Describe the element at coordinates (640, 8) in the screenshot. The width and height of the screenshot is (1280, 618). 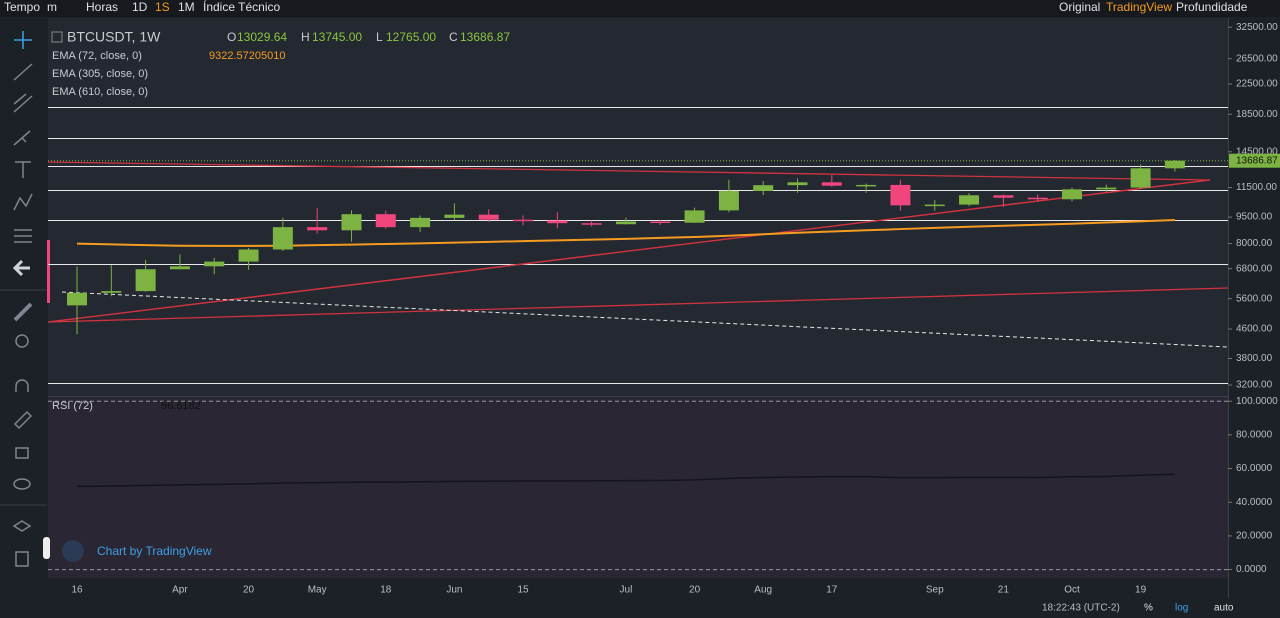
I see `top-toolbar` at that location.